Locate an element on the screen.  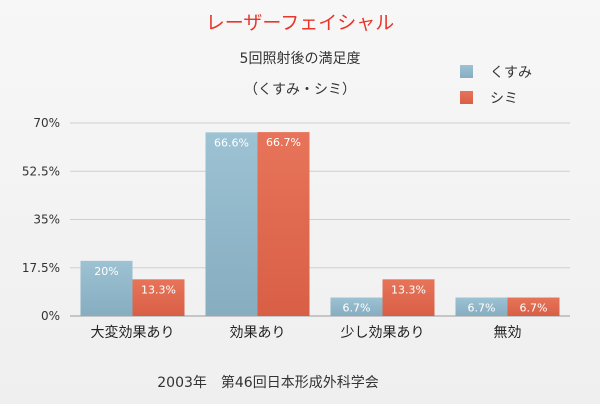
y-axis-ticks: 0% 17.5% 35% 52.5% 70% is located at coordinates (41, 219).